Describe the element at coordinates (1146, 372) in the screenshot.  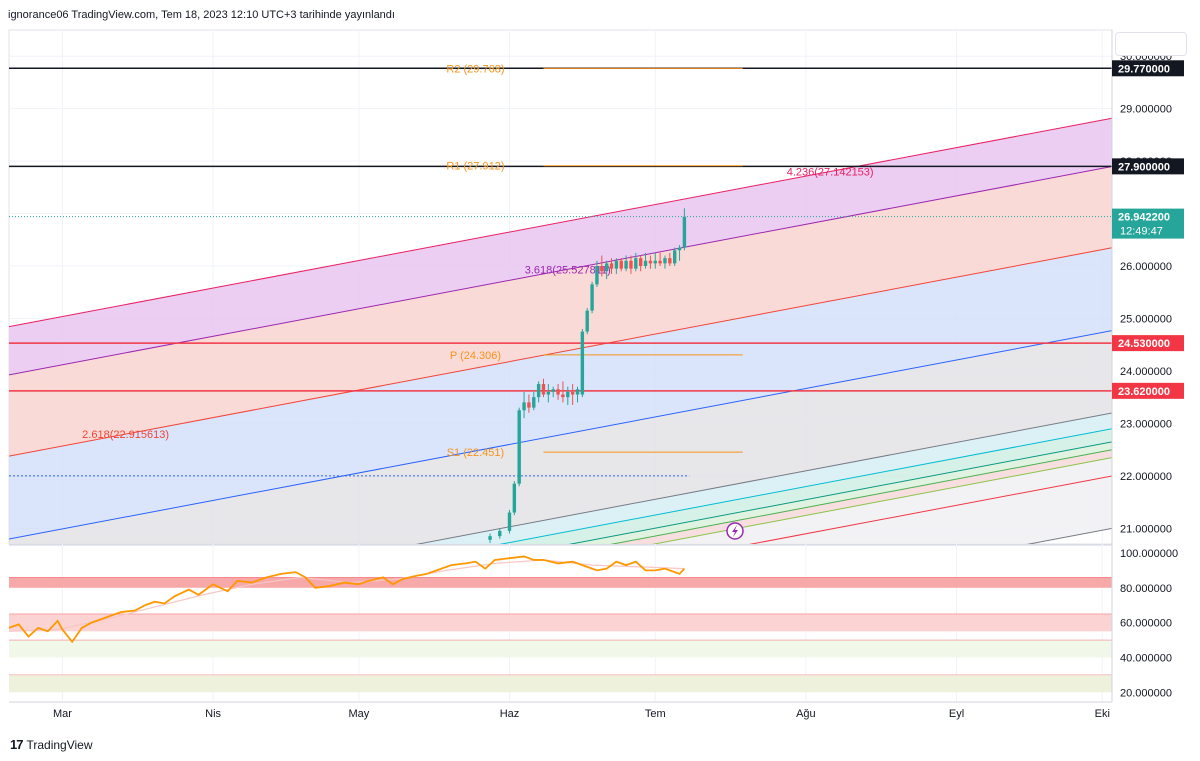
I see `price-tick-label: 24.000000` at that location.